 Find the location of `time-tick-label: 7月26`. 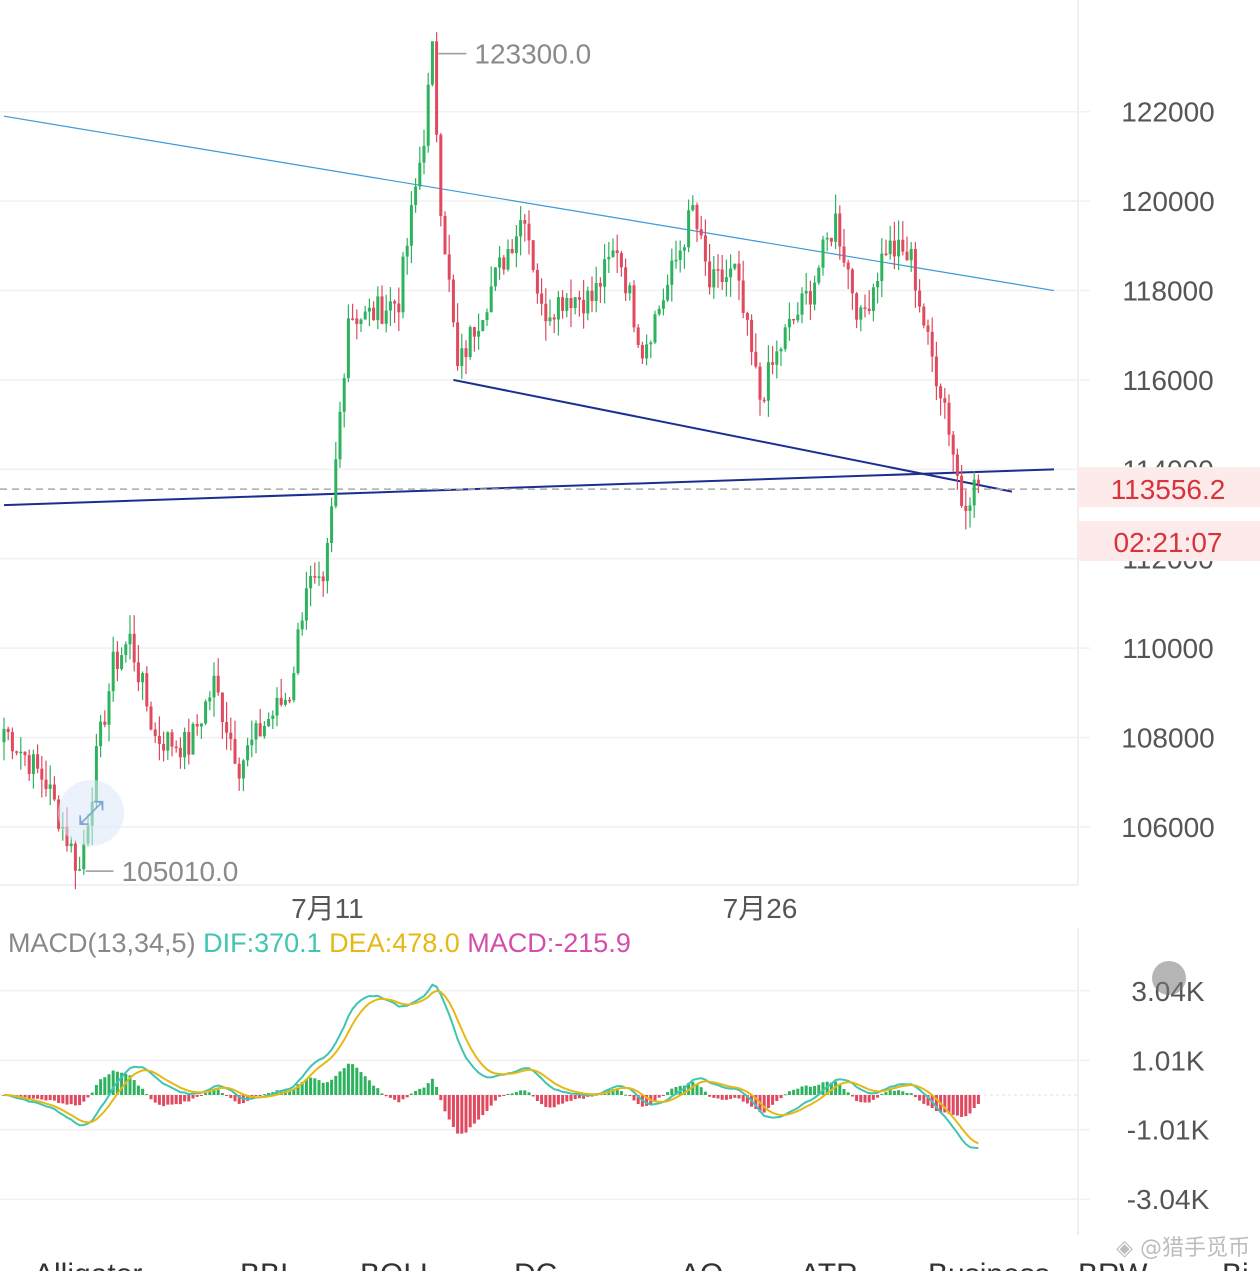

time-tick-label: 7月26 is located at coordinates (760, 908).